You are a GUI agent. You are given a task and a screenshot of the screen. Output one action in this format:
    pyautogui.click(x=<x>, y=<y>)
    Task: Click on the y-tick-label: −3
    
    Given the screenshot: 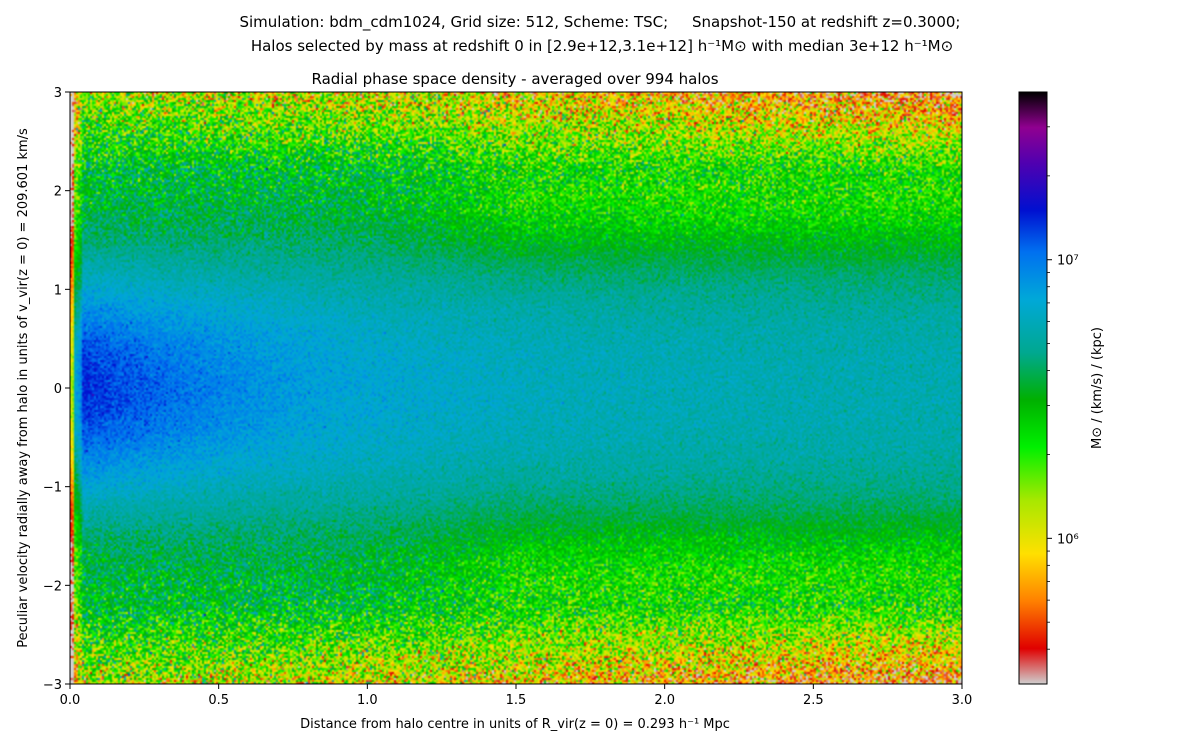 What is the action you would take?
    pyautogui.click(x=52, y=685)
    